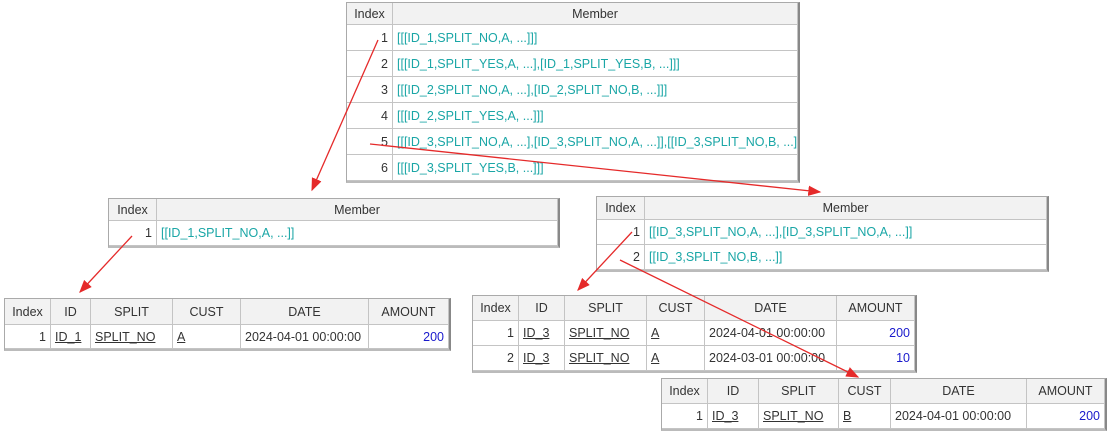 The image size is (1107, 431). What do you see at coordinates (846, 257) in the screenshot?
I see `data-cell: [[ID_3,SPLIT_NO,B, ...]]` at bounding box center [846, 257].